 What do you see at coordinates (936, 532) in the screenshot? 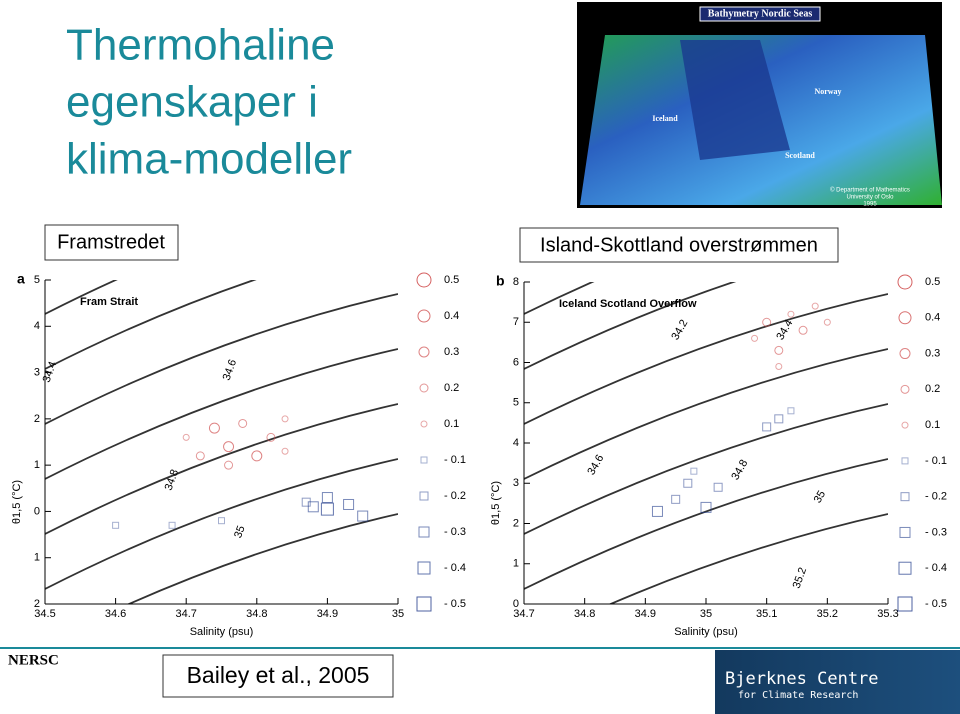
I see `legend-label: - 0.3` at bounding box center [936, 532].